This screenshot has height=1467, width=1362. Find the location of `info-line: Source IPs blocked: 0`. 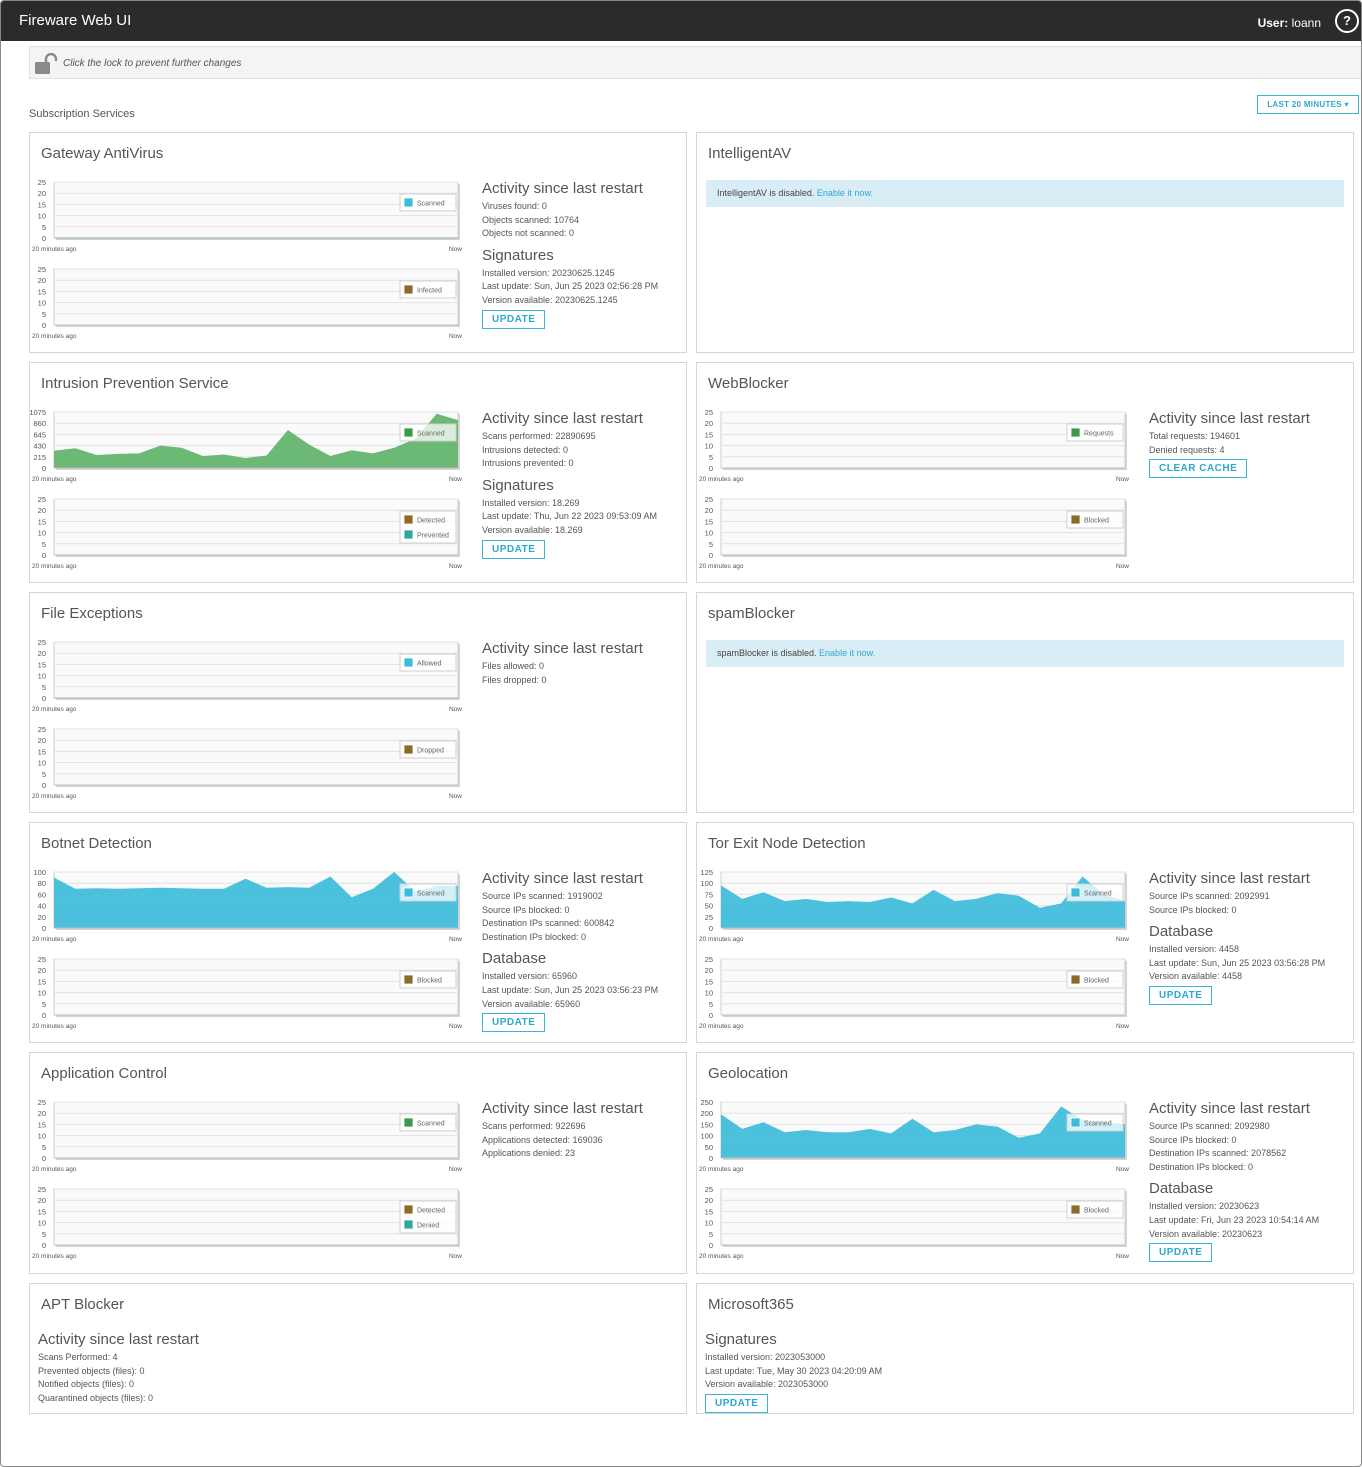

info-line: Source IPs blocked: 0 is located at coordinates (1193, 1139).